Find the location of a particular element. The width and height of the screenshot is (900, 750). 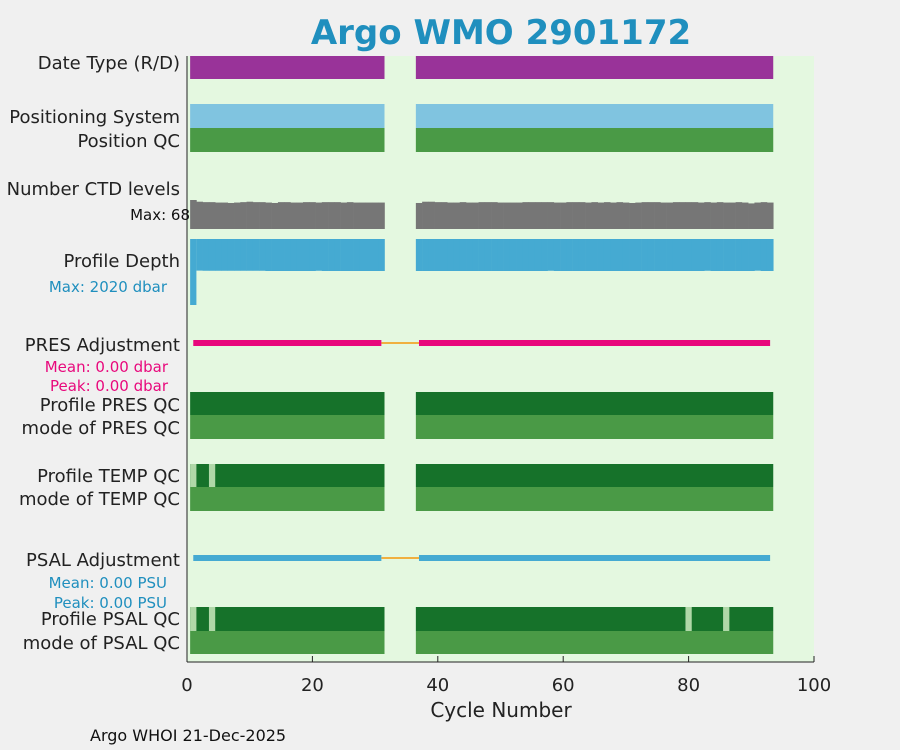

x-tick-label-0: 0 is located at coordinates (186, 685).